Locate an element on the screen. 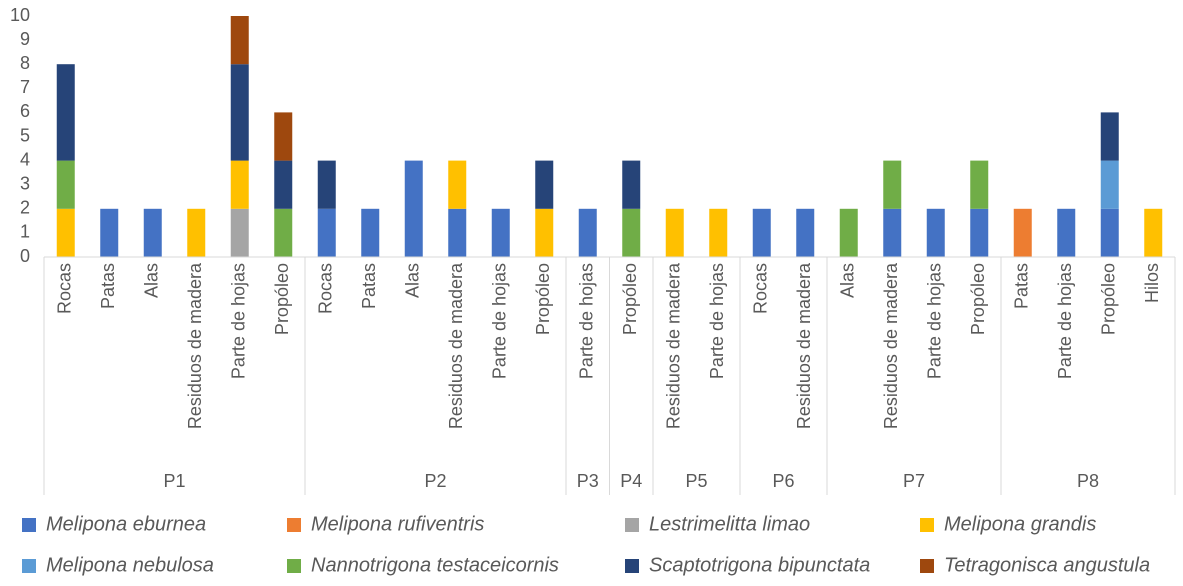 Image resolution: width=1183 pixels, height=586 pixels. y-tick-label: 3 is located at coordinates (25, 183).